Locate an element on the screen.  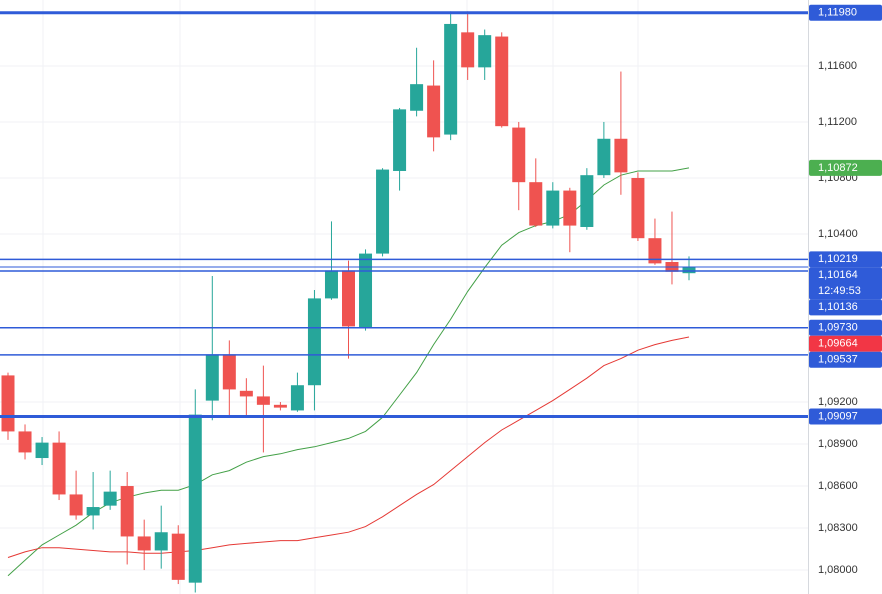
price-label: 1,09097 is located at coordinates (838, 416).